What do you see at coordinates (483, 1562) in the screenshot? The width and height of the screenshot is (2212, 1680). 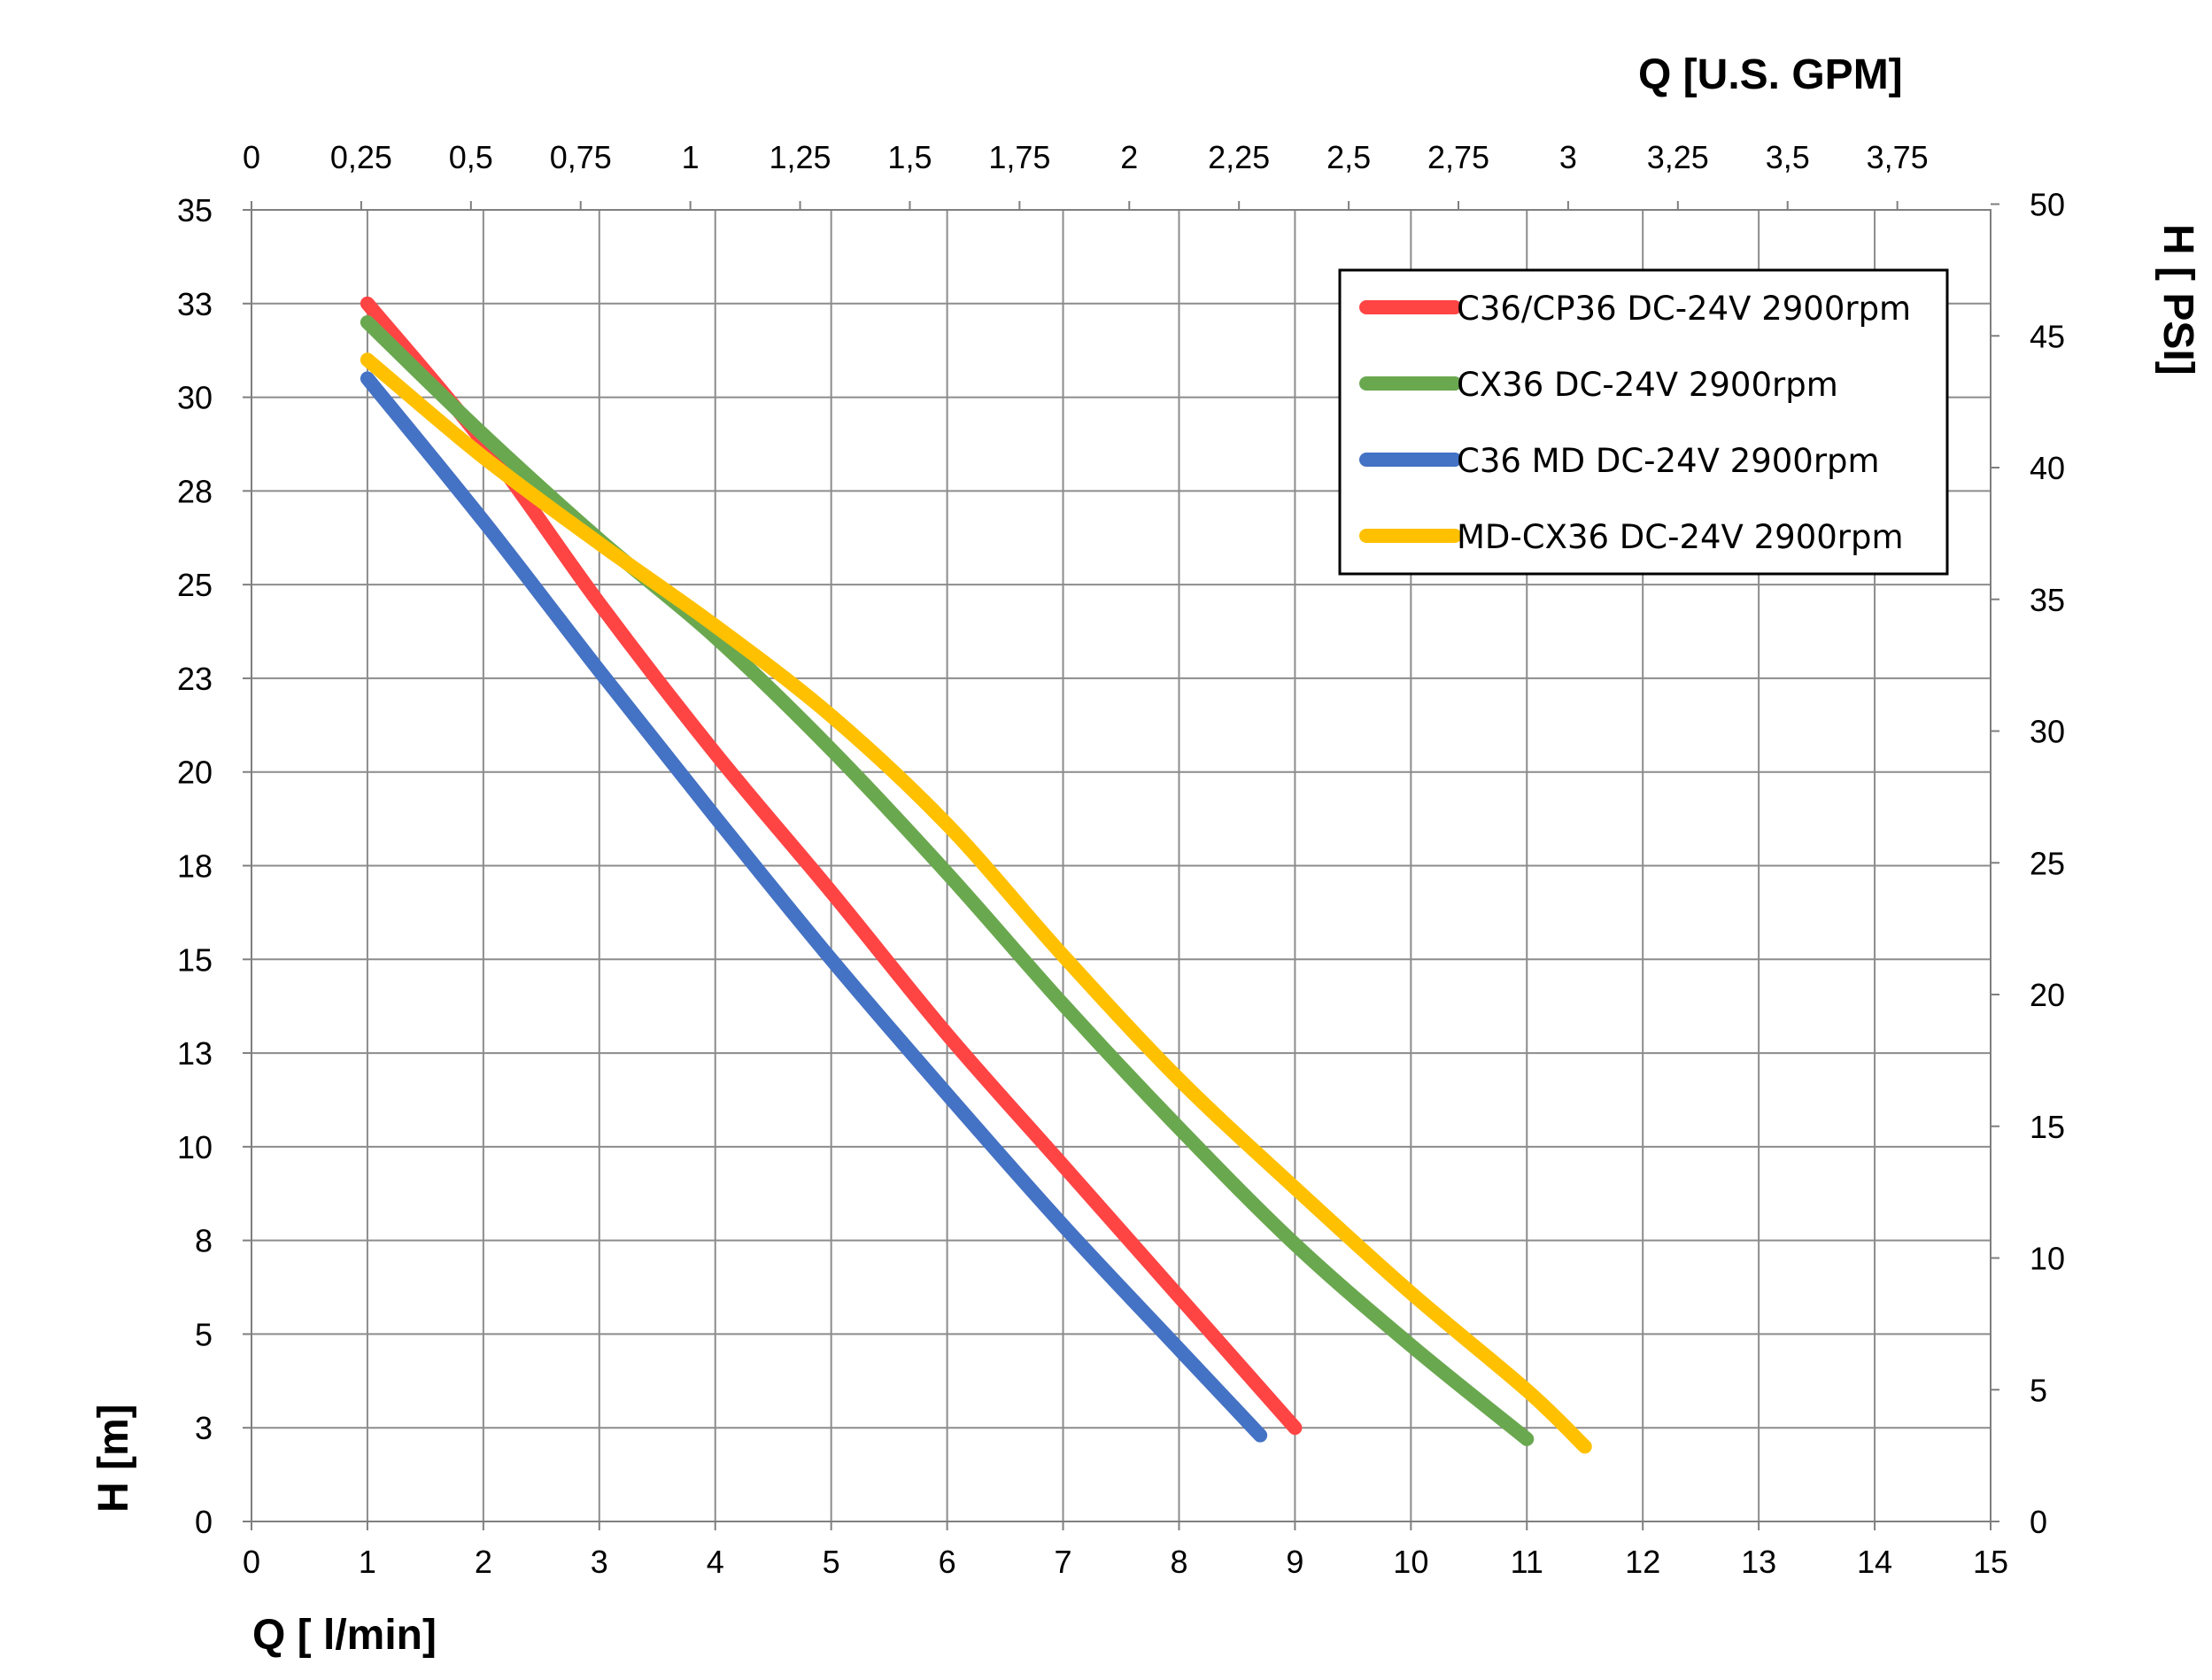 I see `x-tick-label-bottom: 2` at bounding box center [483, 1562].